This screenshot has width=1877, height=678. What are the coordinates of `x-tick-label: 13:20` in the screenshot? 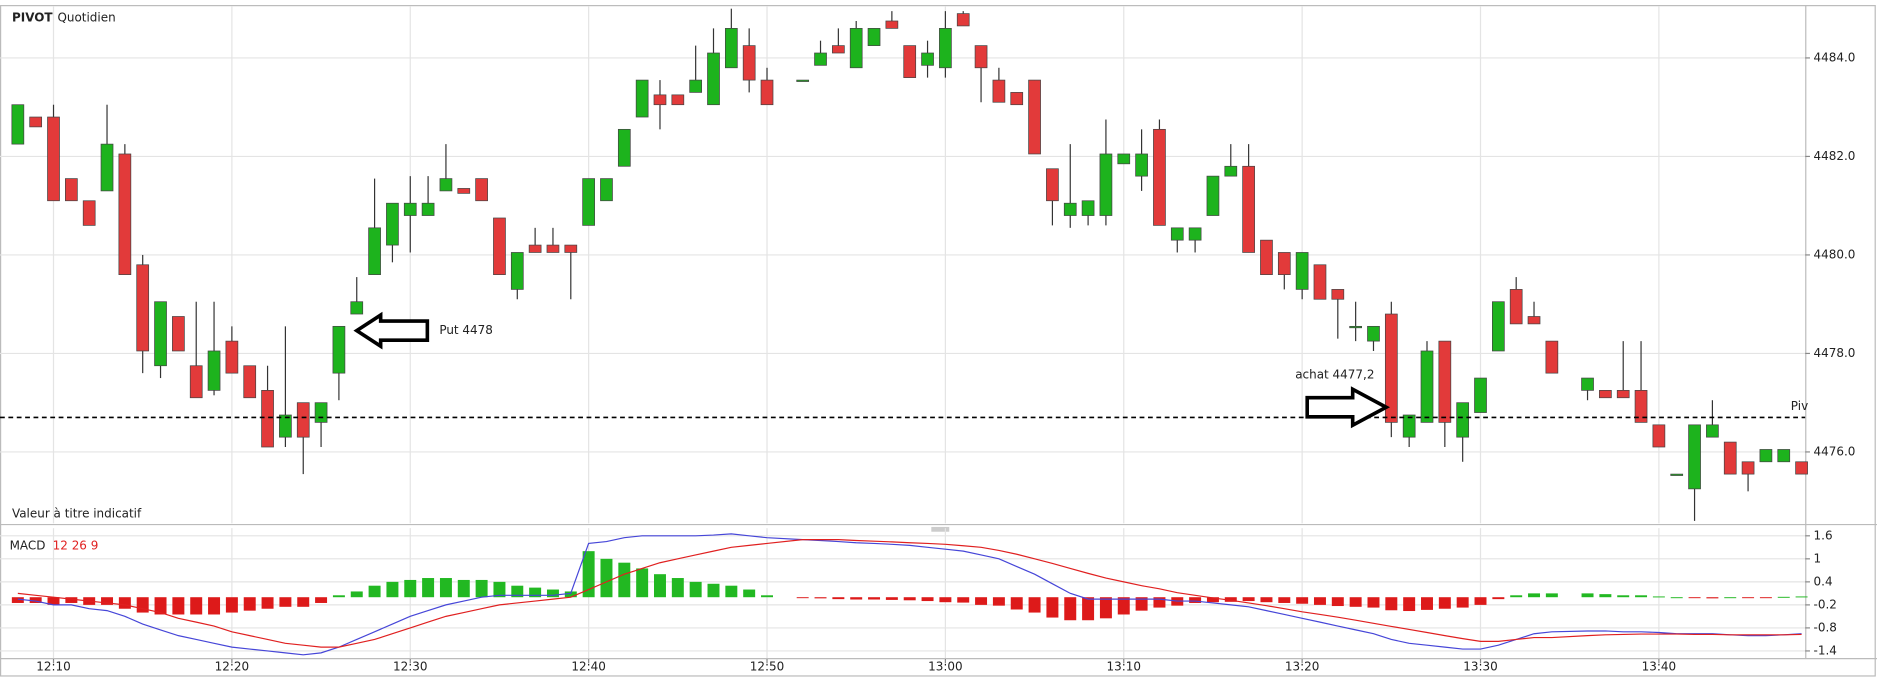 It's located at (1302, 666).